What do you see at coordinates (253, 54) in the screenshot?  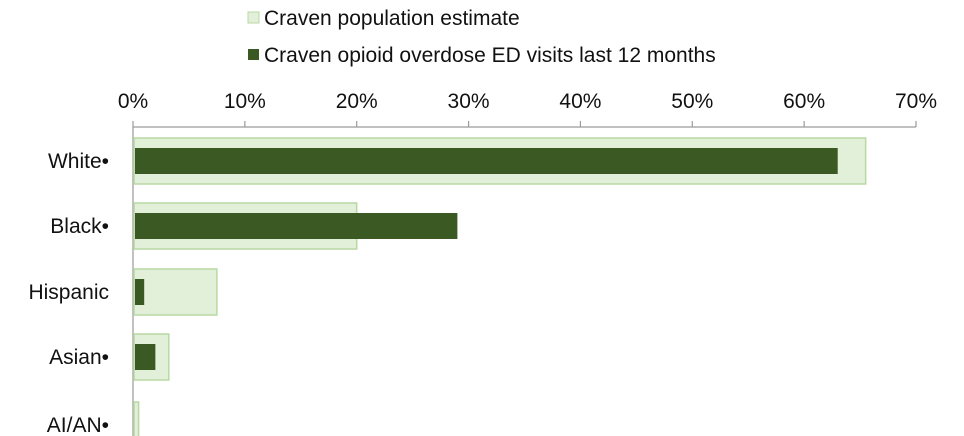 I see `legend-swatch-ed-visits` at bounding box center [253, 54].